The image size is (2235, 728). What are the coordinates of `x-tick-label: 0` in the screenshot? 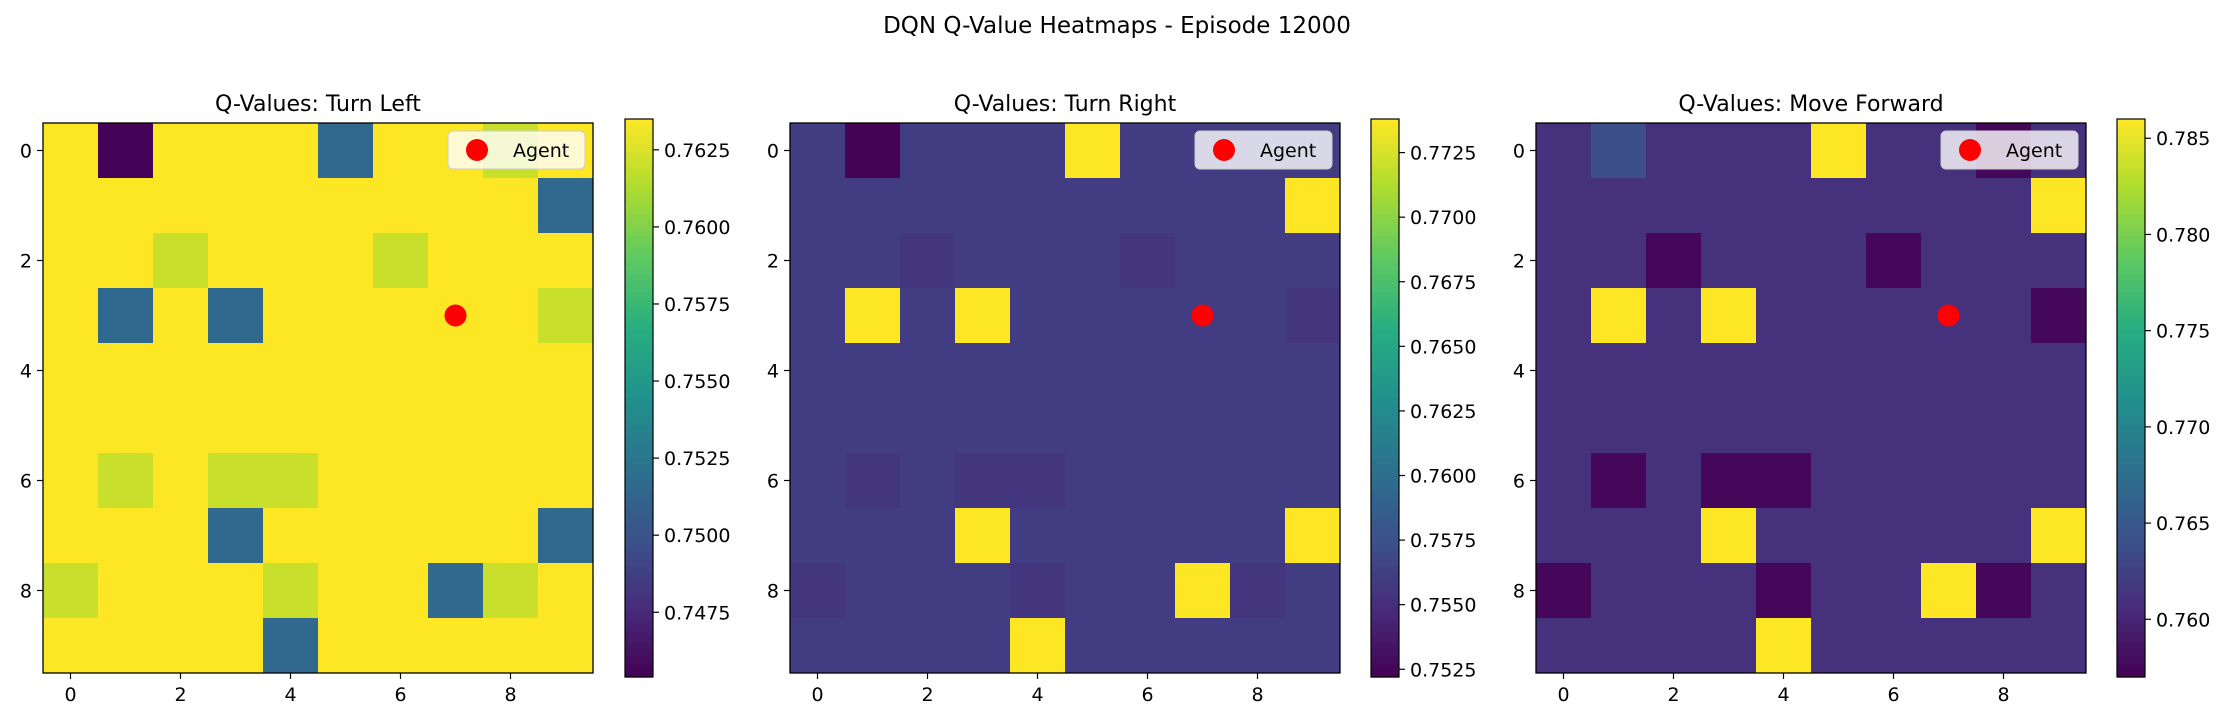 It's located at (817, 695).